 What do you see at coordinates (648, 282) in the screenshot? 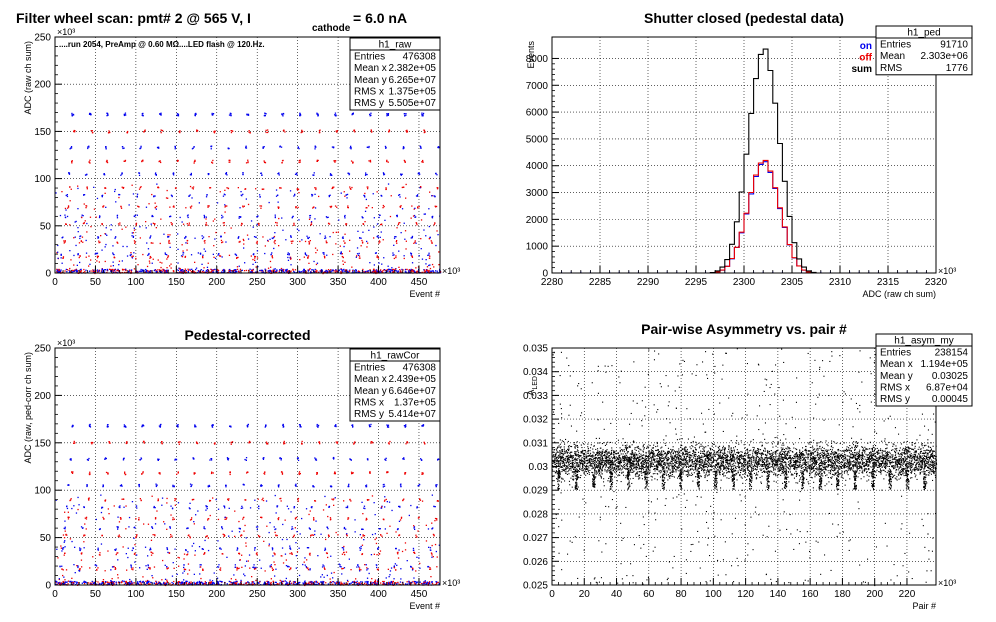
I see `x-tick-label: 2290` at bounding box center [648, 282].